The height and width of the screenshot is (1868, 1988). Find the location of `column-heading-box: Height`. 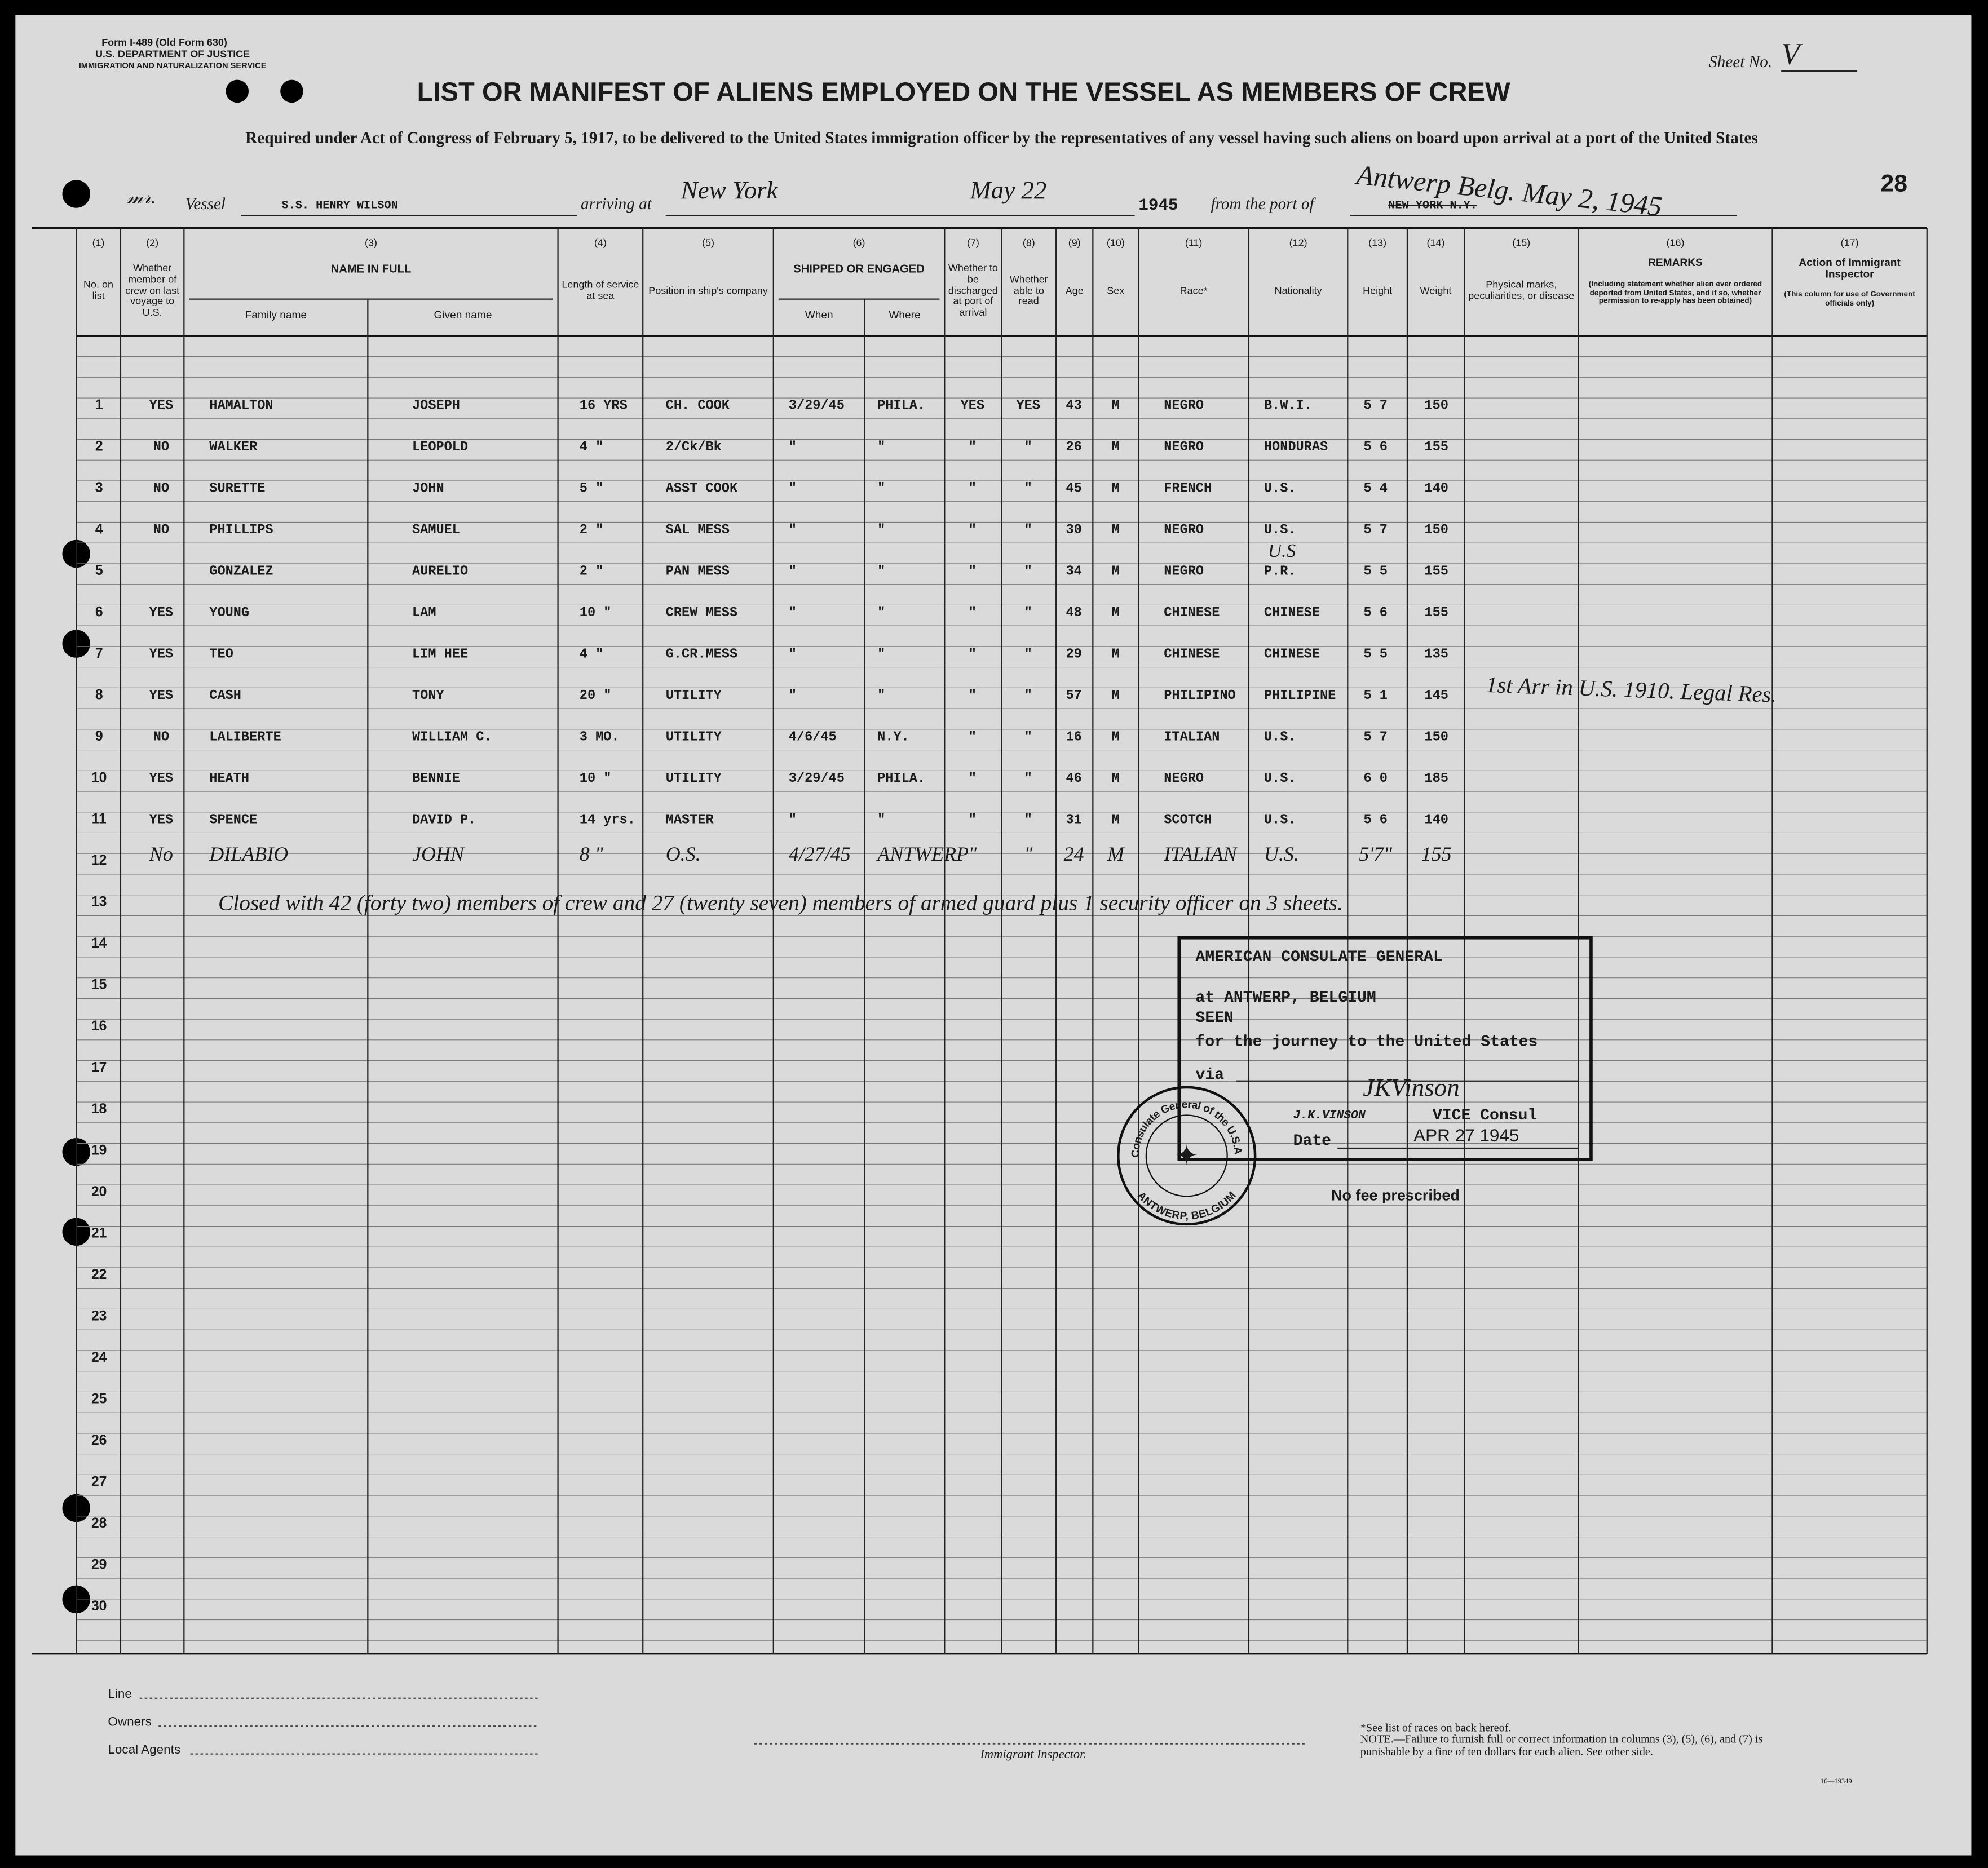

column-heading-box: Height is located at coordinates (1377, 291).